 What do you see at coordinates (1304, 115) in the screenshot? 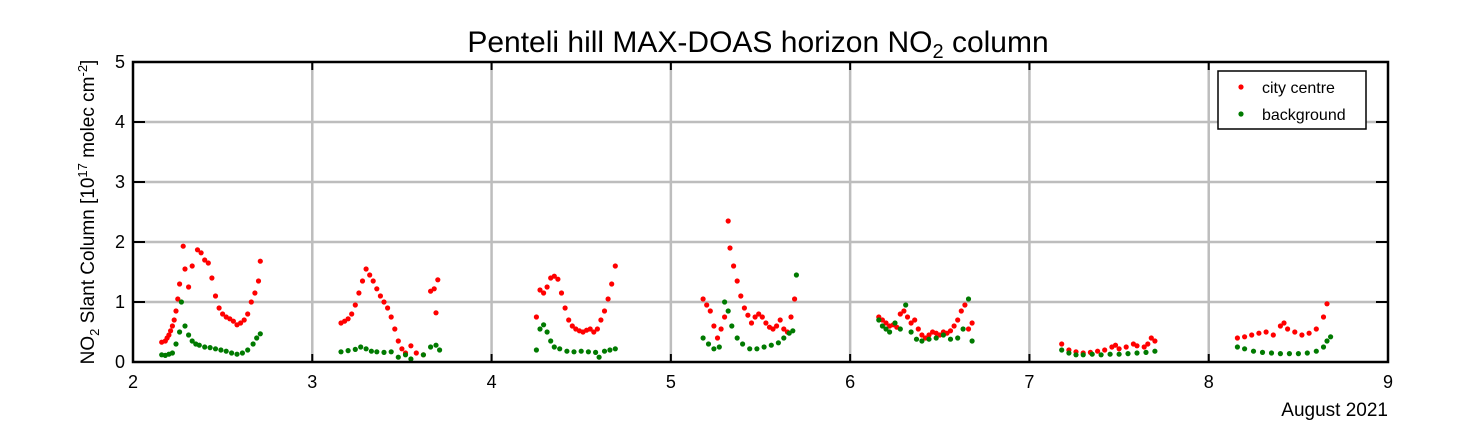
I see `legend-label-background: background` at bounding box center [1304, 115].